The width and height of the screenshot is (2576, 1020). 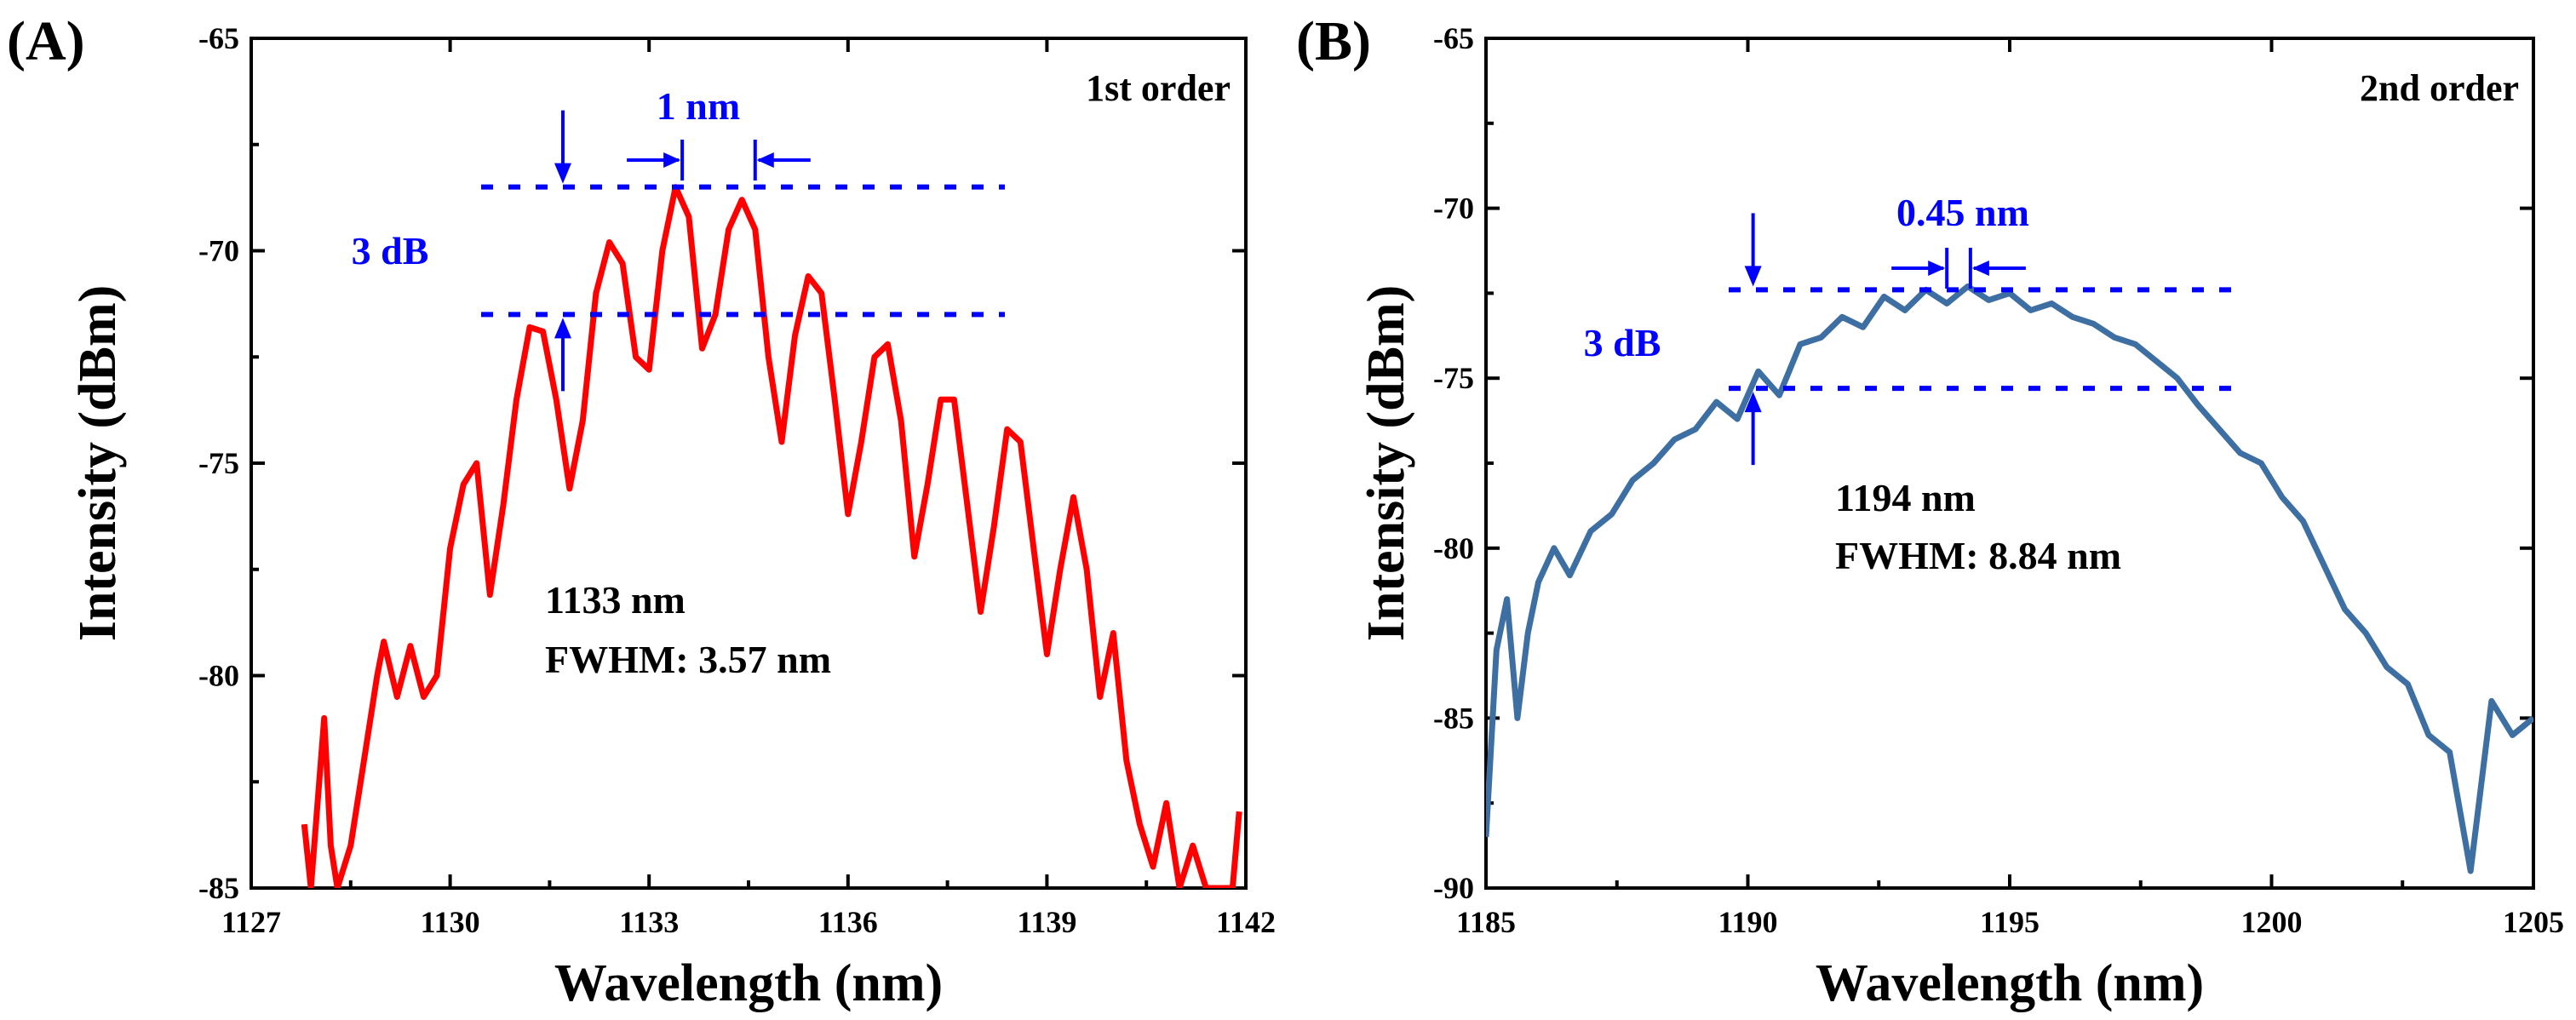 I want to click on fwhm-label: FWHM: 3.57 nm, so click(x=688, y=660).